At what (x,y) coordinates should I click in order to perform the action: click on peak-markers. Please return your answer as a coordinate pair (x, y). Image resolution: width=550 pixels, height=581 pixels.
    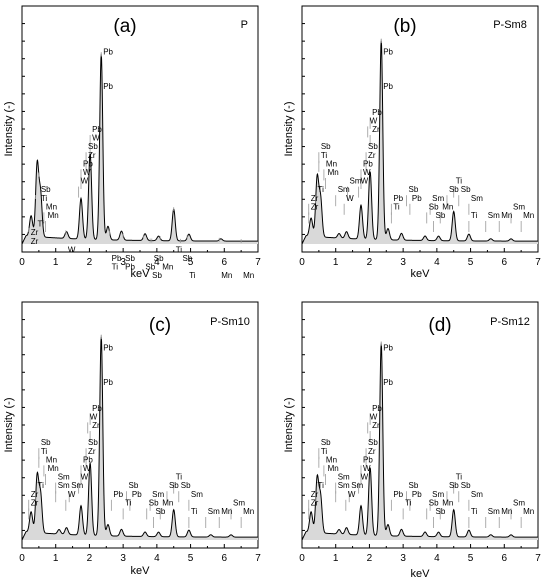
    Looking at the image, I should click on (135, 148).